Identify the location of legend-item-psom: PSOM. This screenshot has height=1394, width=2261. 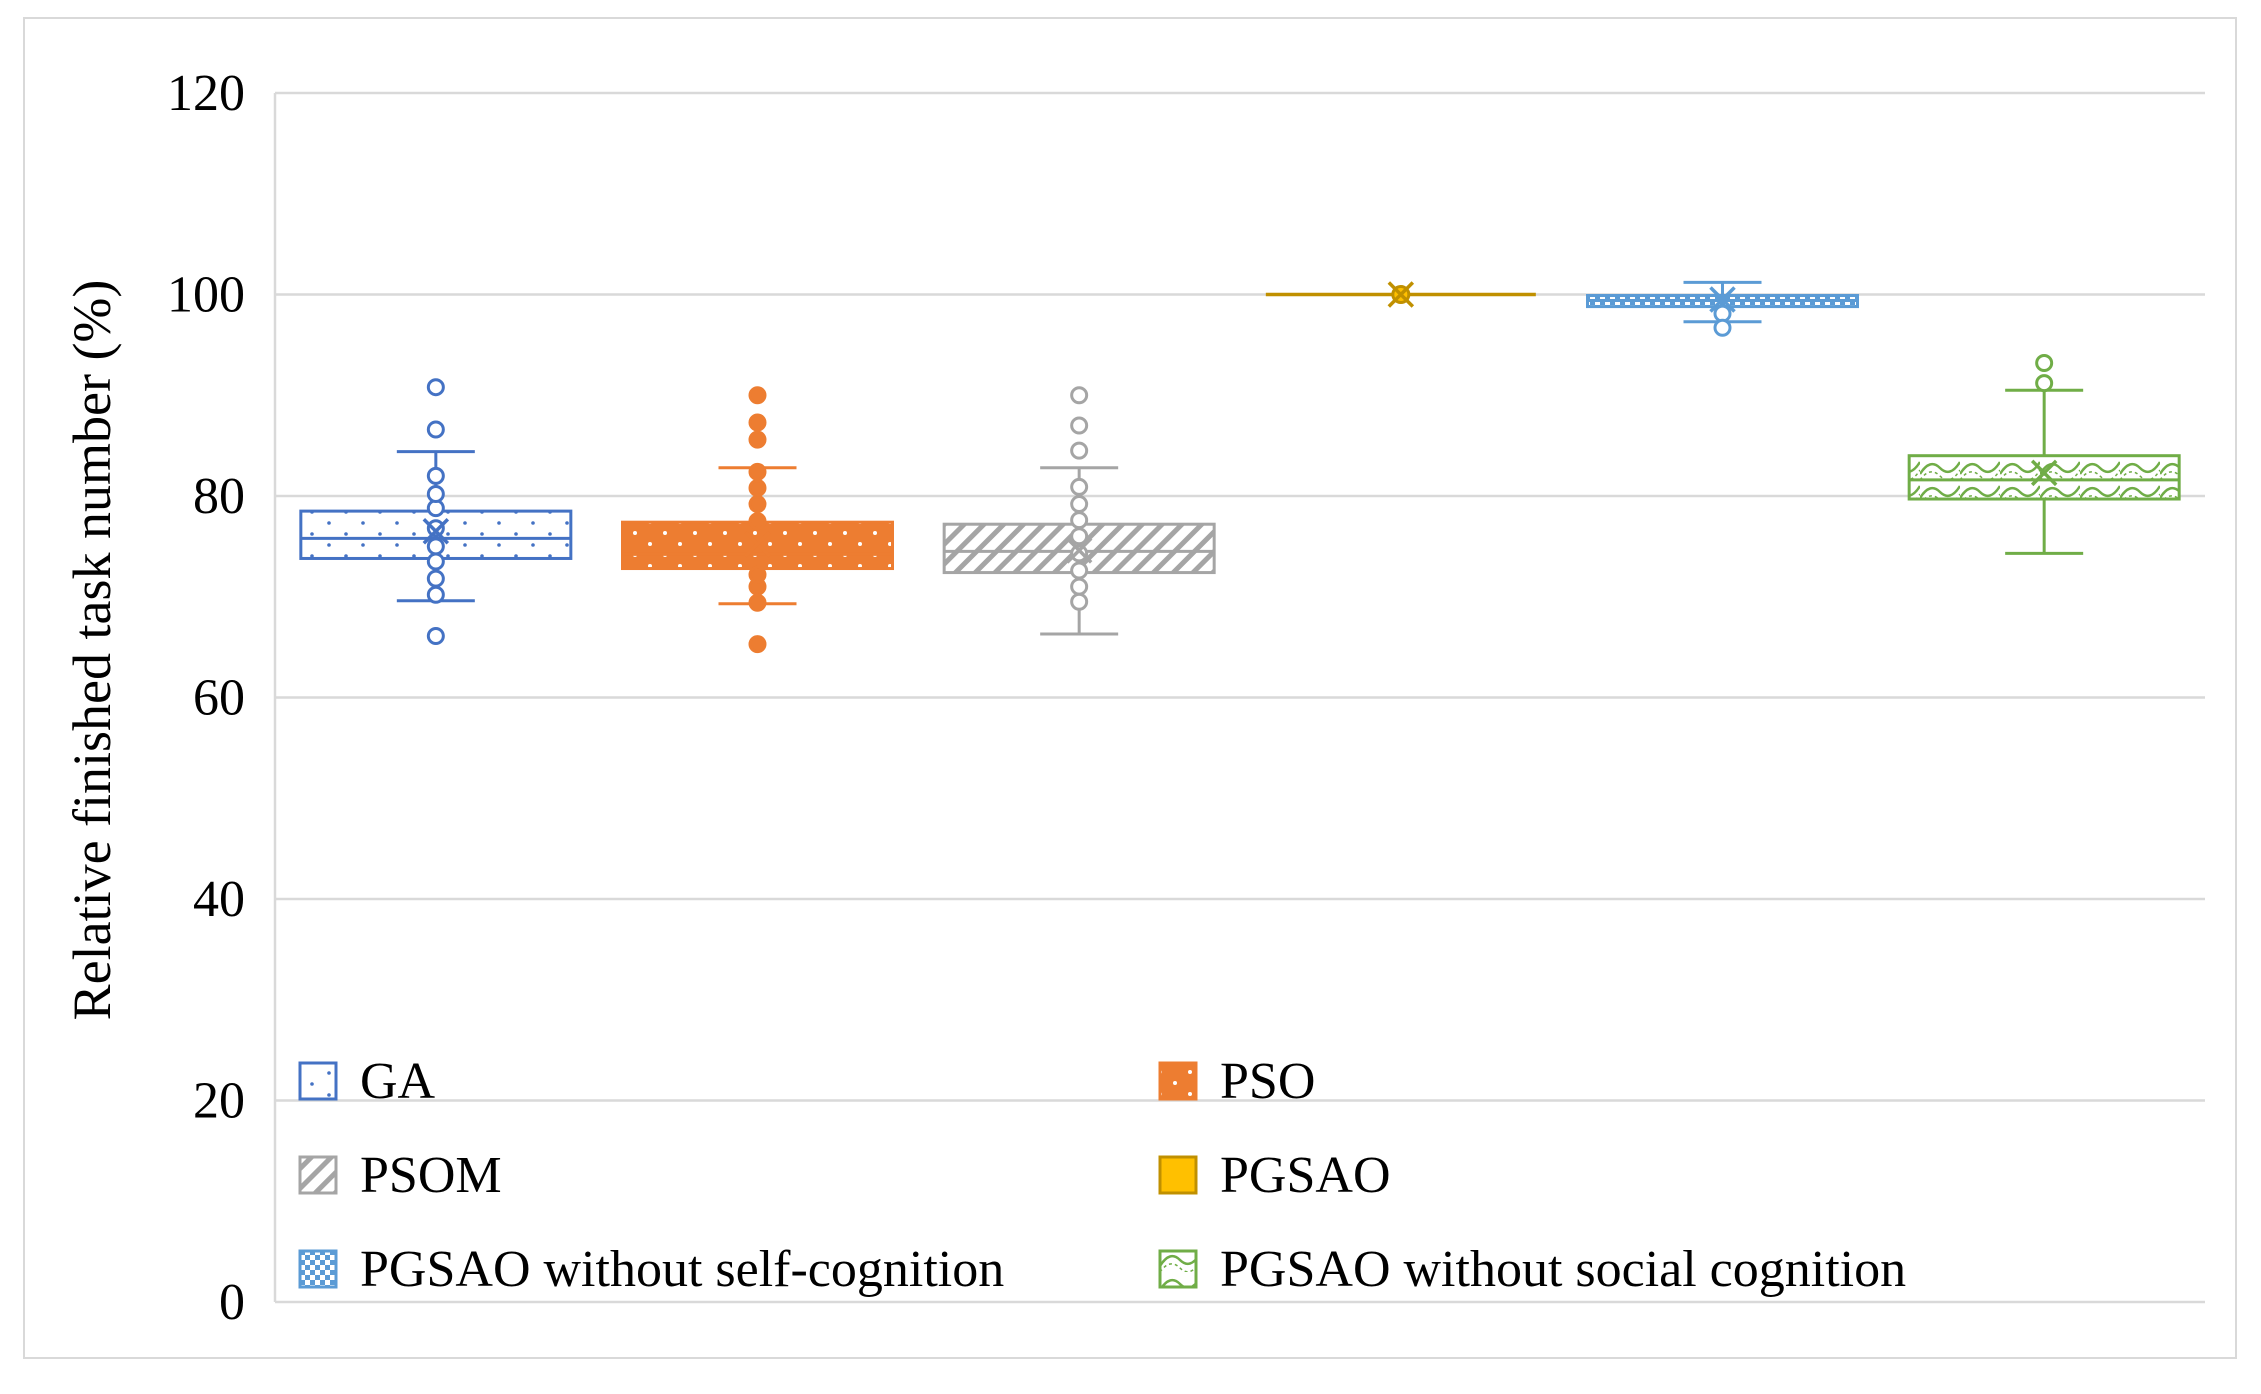
(400, 1175).